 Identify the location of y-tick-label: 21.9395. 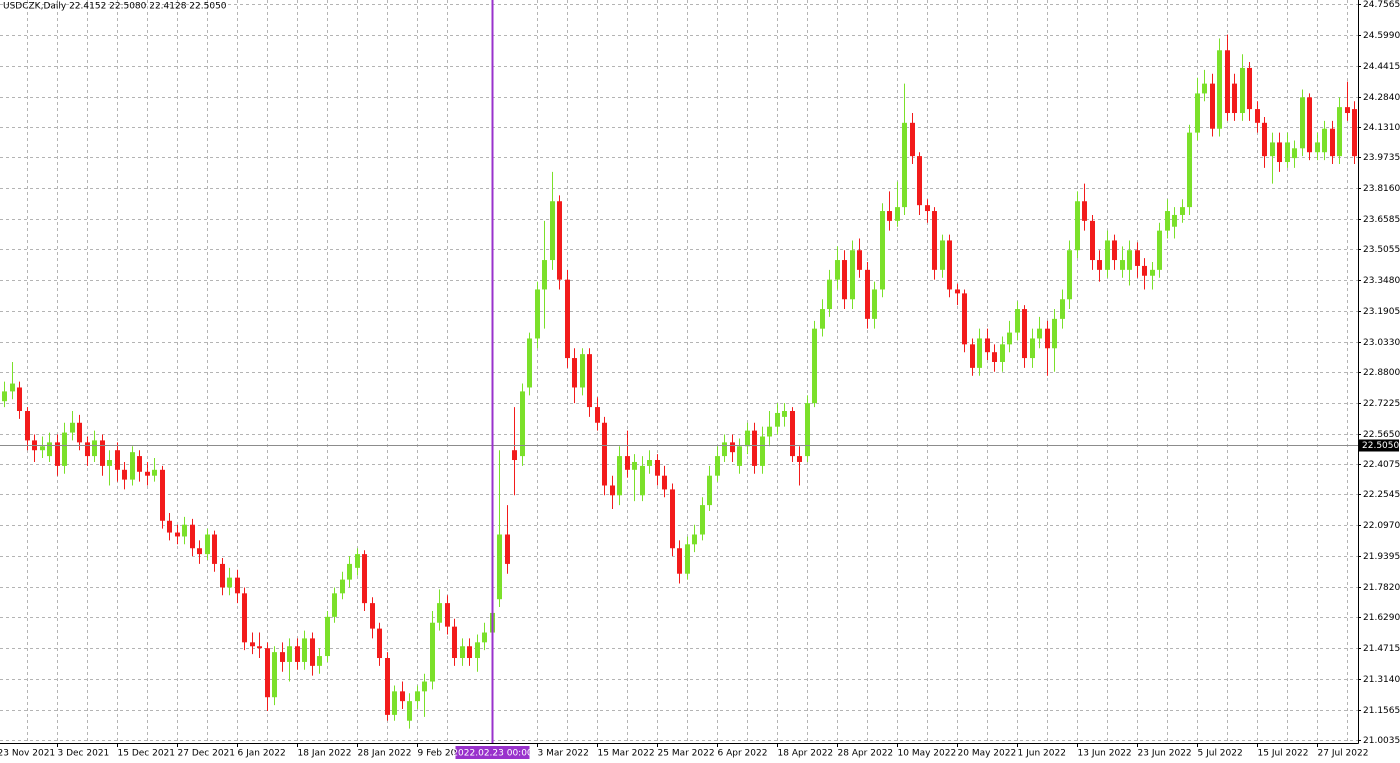
(1381, 557).